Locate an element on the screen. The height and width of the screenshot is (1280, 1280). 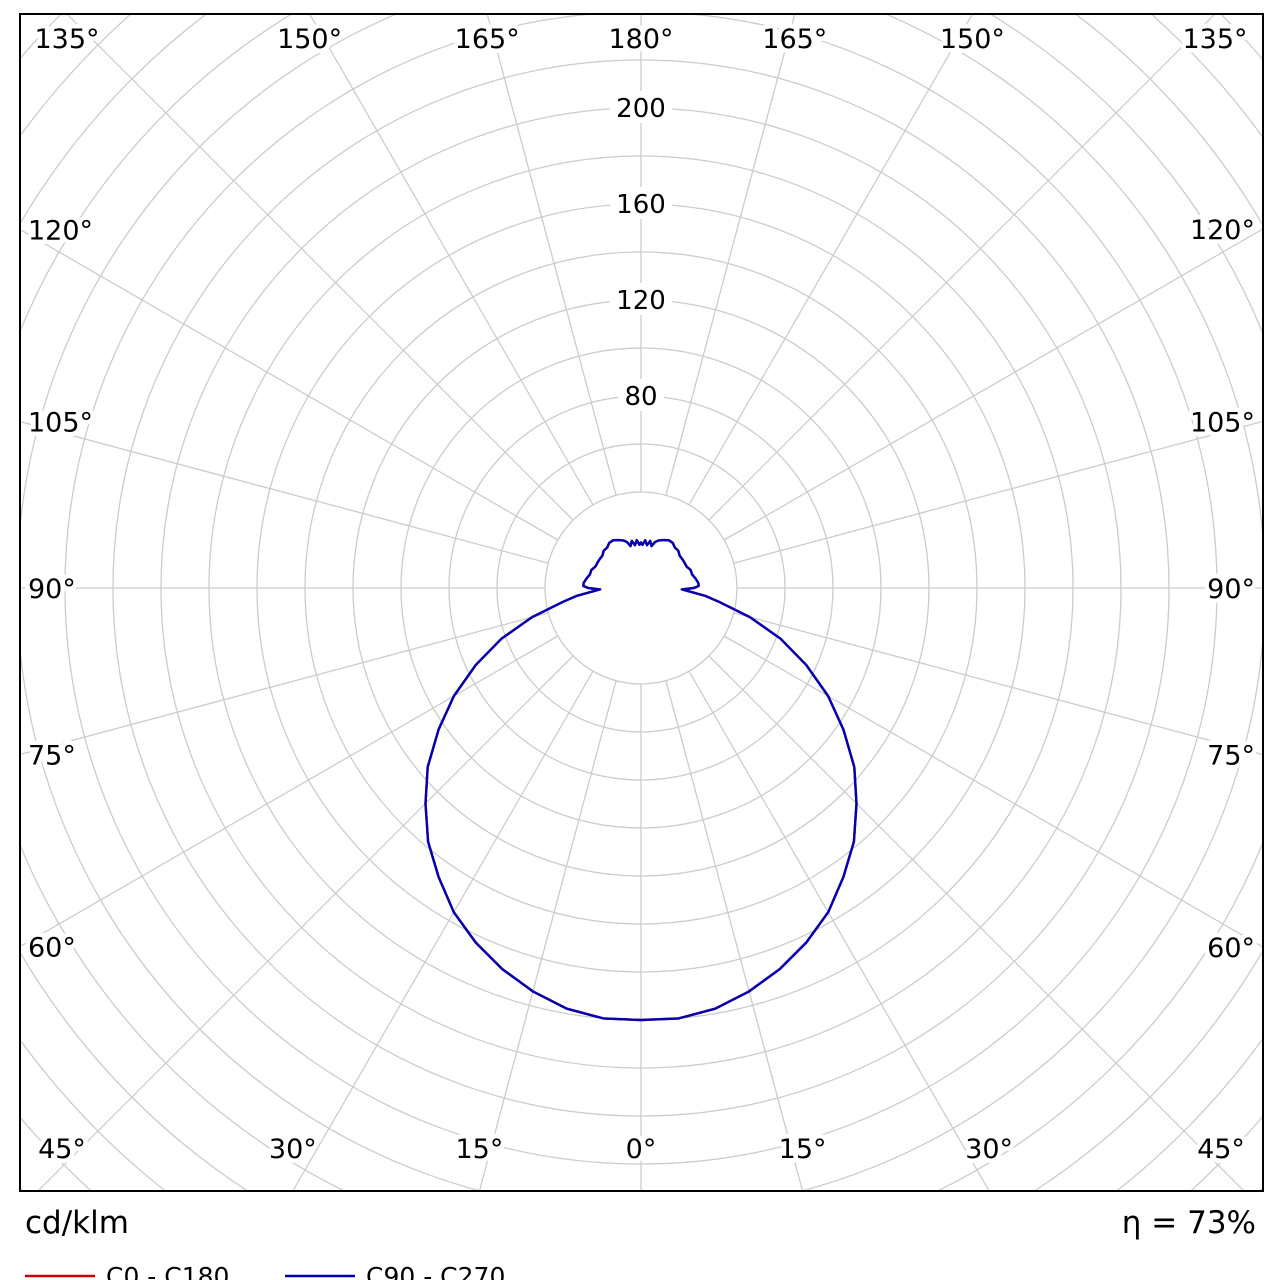
radial-tick-label: 120 is located at coordinates (641, 301).